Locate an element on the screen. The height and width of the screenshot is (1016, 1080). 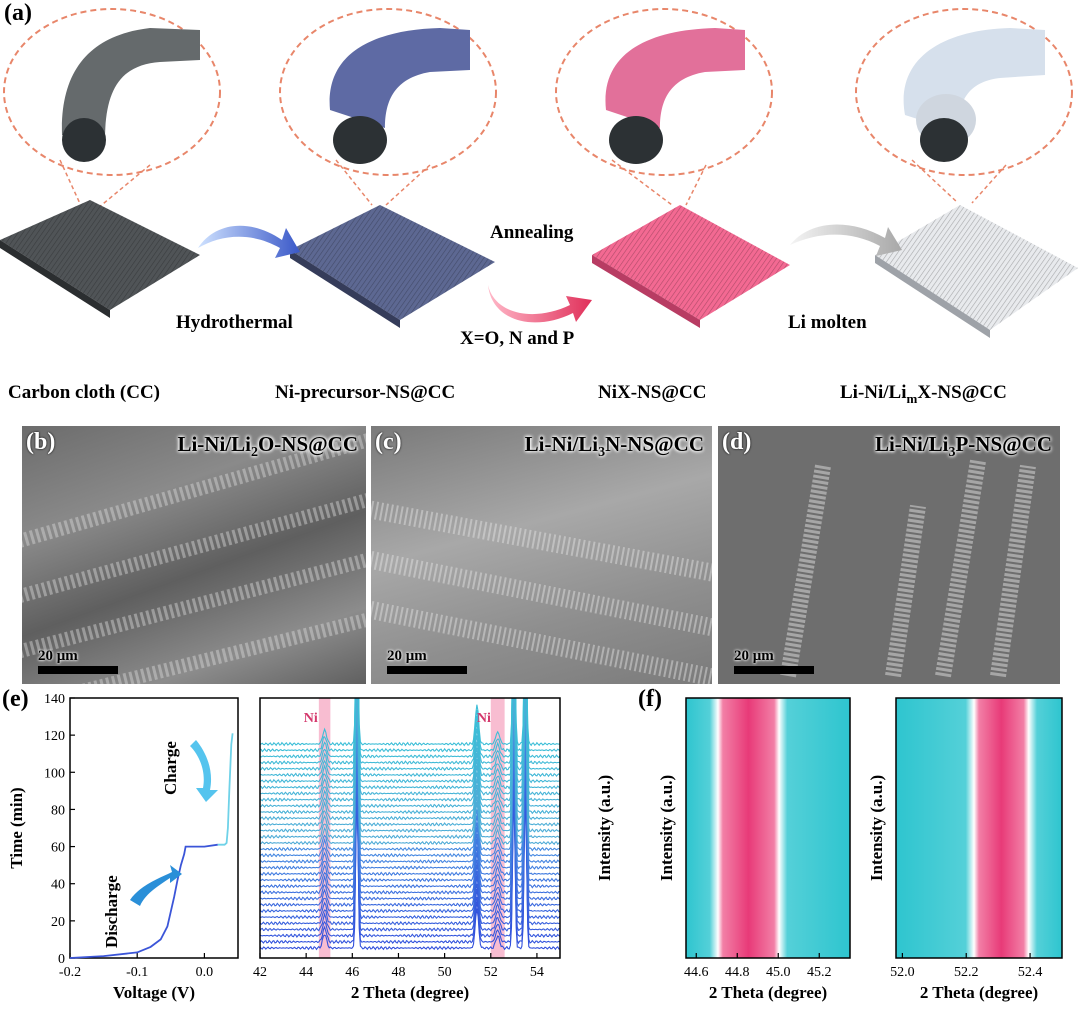
panel-f-label: (f) is located at coordinates (650, 699).